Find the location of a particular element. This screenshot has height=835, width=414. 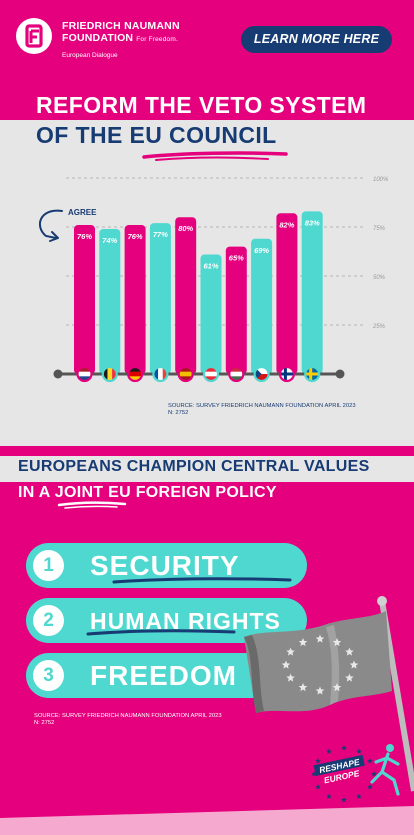

values-title-band is located at coordinates (207, 469).